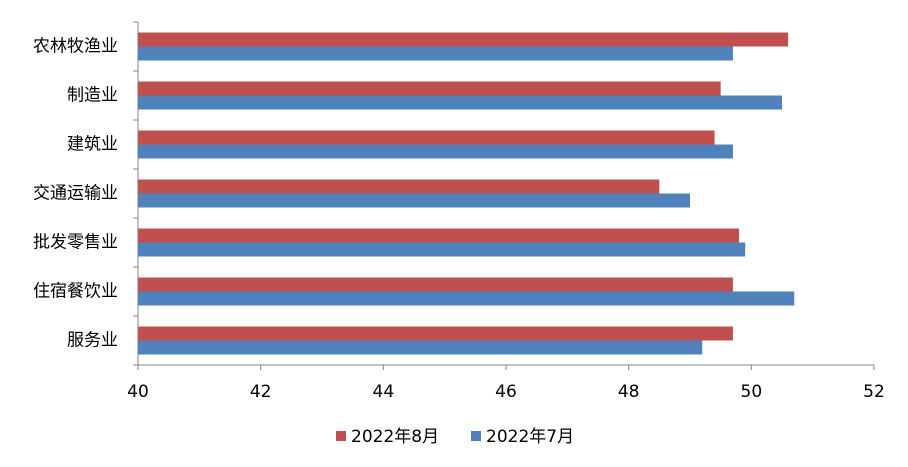 The image size is (908, 467). What do you see at coordinates (92, 341) in the screenshot?
I see `y-tick-label: 服务业` at bounding box center [92, 341].